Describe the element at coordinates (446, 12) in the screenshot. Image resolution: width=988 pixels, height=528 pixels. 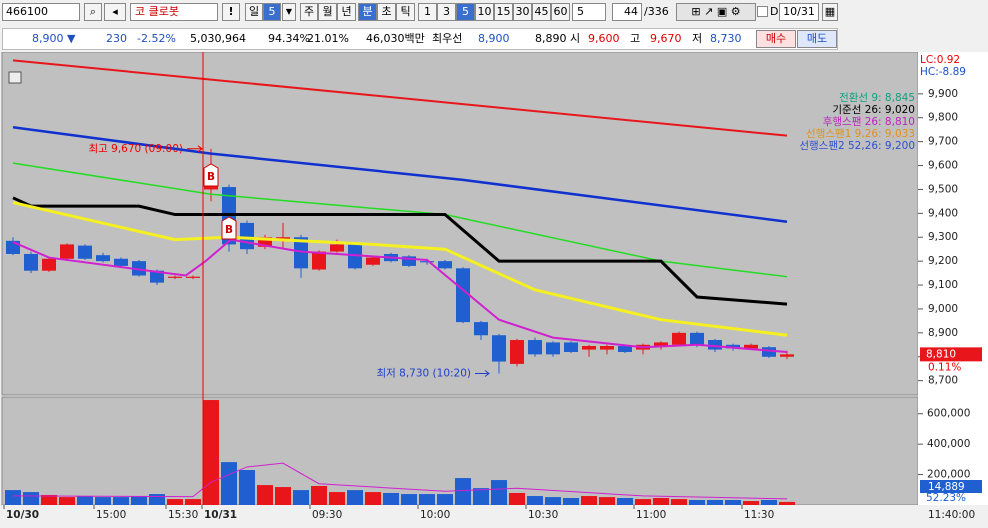
I see `minute-button: 3` at that location.